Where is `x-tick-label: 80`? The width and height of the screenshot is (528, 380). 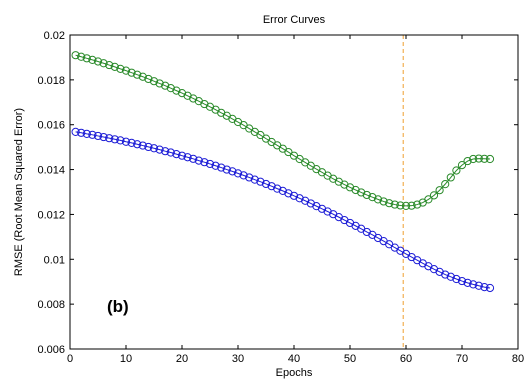 x-tick-label: 80 is located at coordinates (518, 359).